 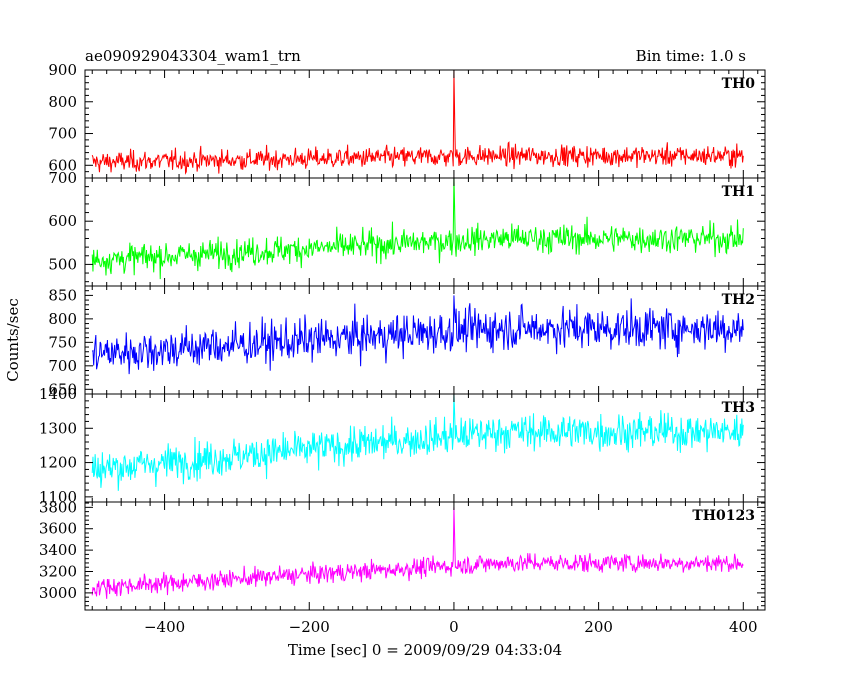 I want to click on panel-label: TH0123, so click(x=723, y=516).